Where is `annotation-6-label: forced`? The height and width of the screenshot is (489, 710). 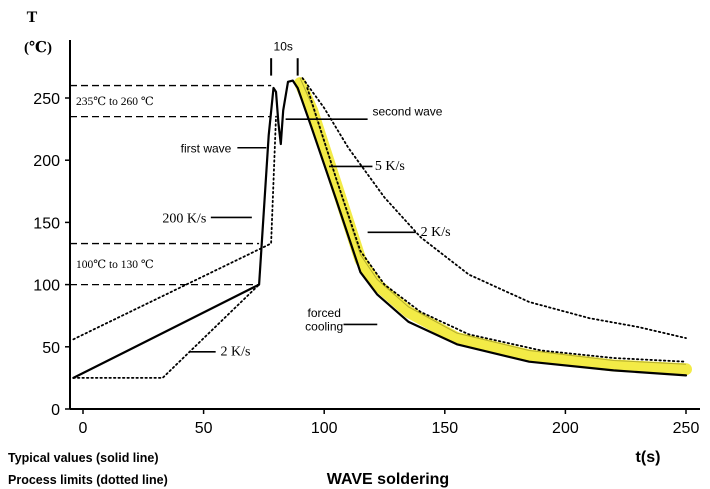 annotation-6-label: forced is located at coordinates (324, 313).